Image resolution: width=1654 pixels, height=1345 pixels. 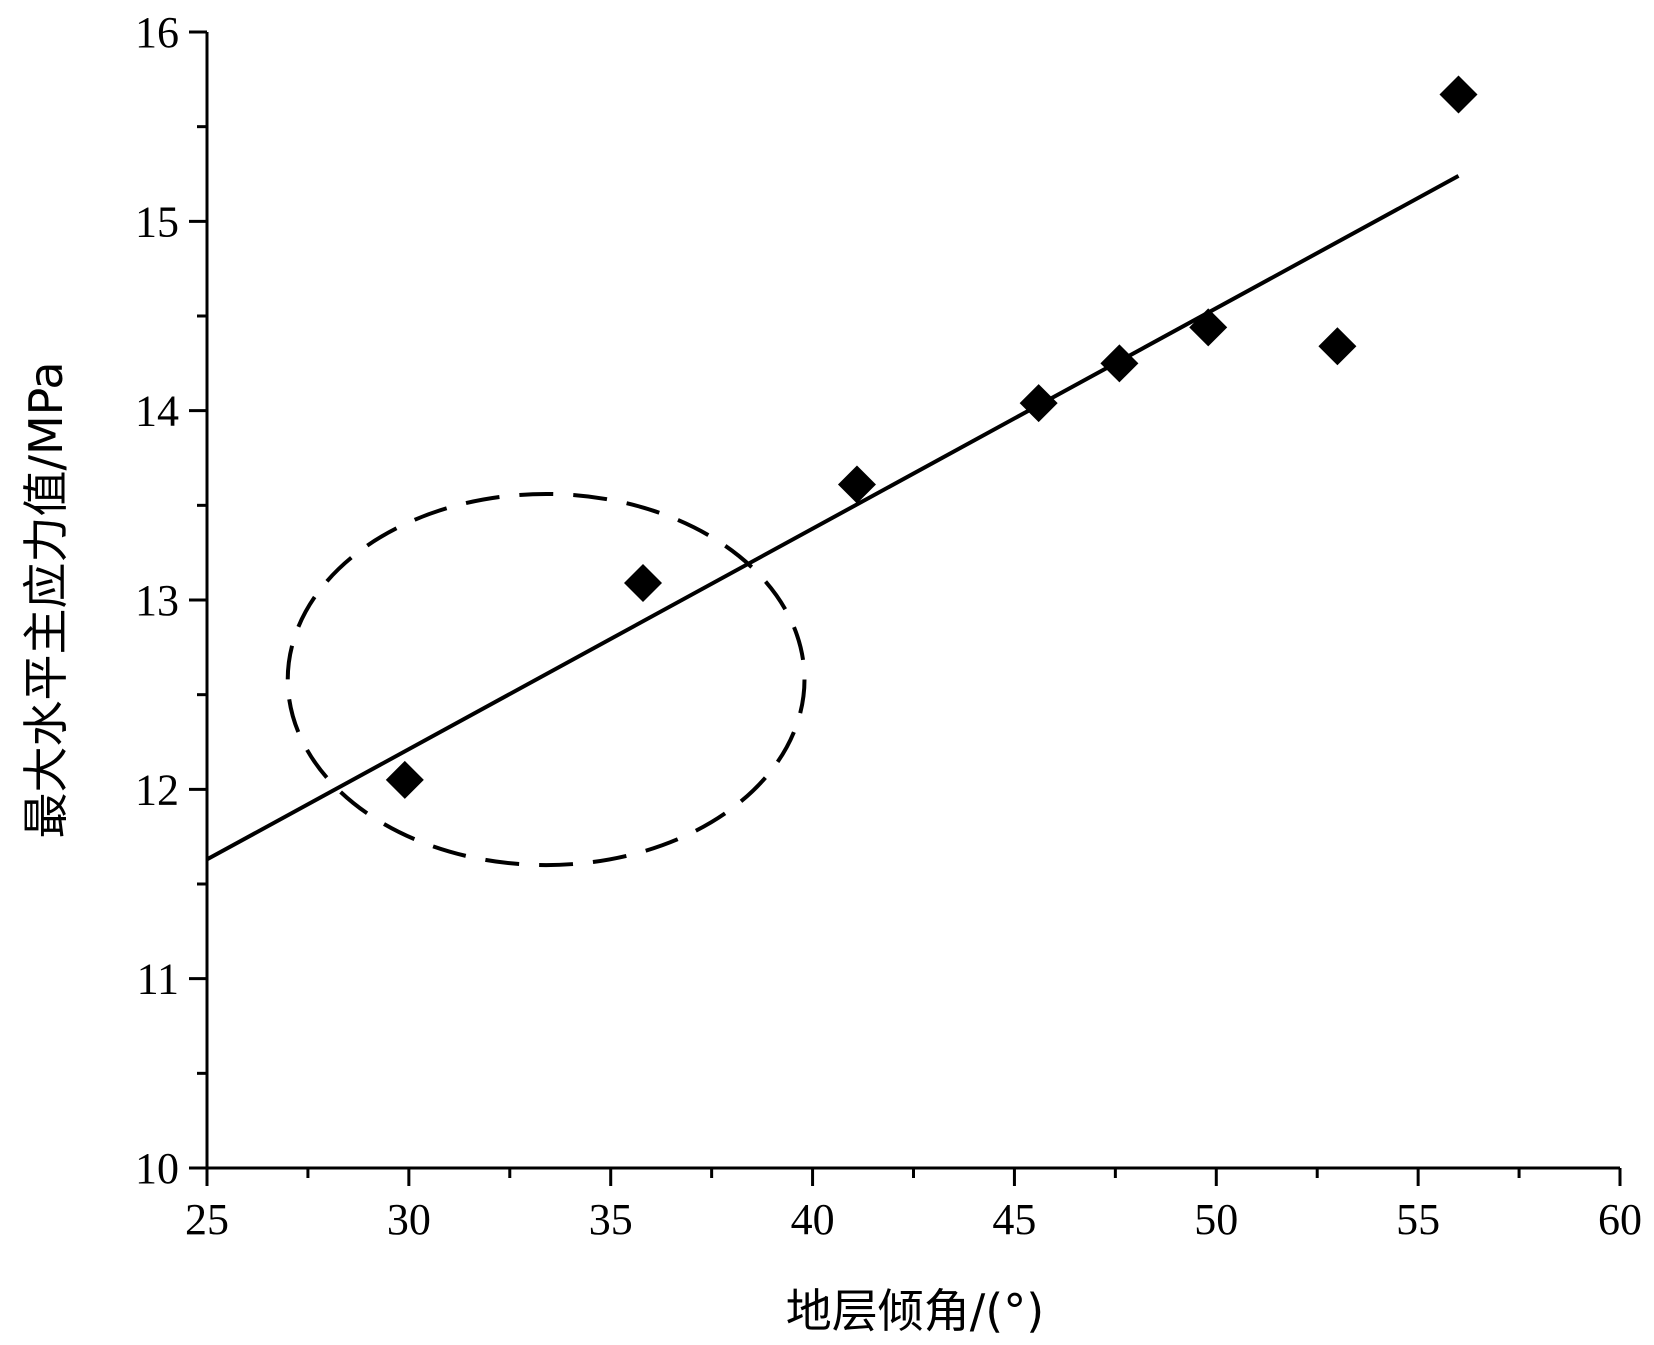 I want to click on y-tick-label: 11, so click(x=158, y=979).